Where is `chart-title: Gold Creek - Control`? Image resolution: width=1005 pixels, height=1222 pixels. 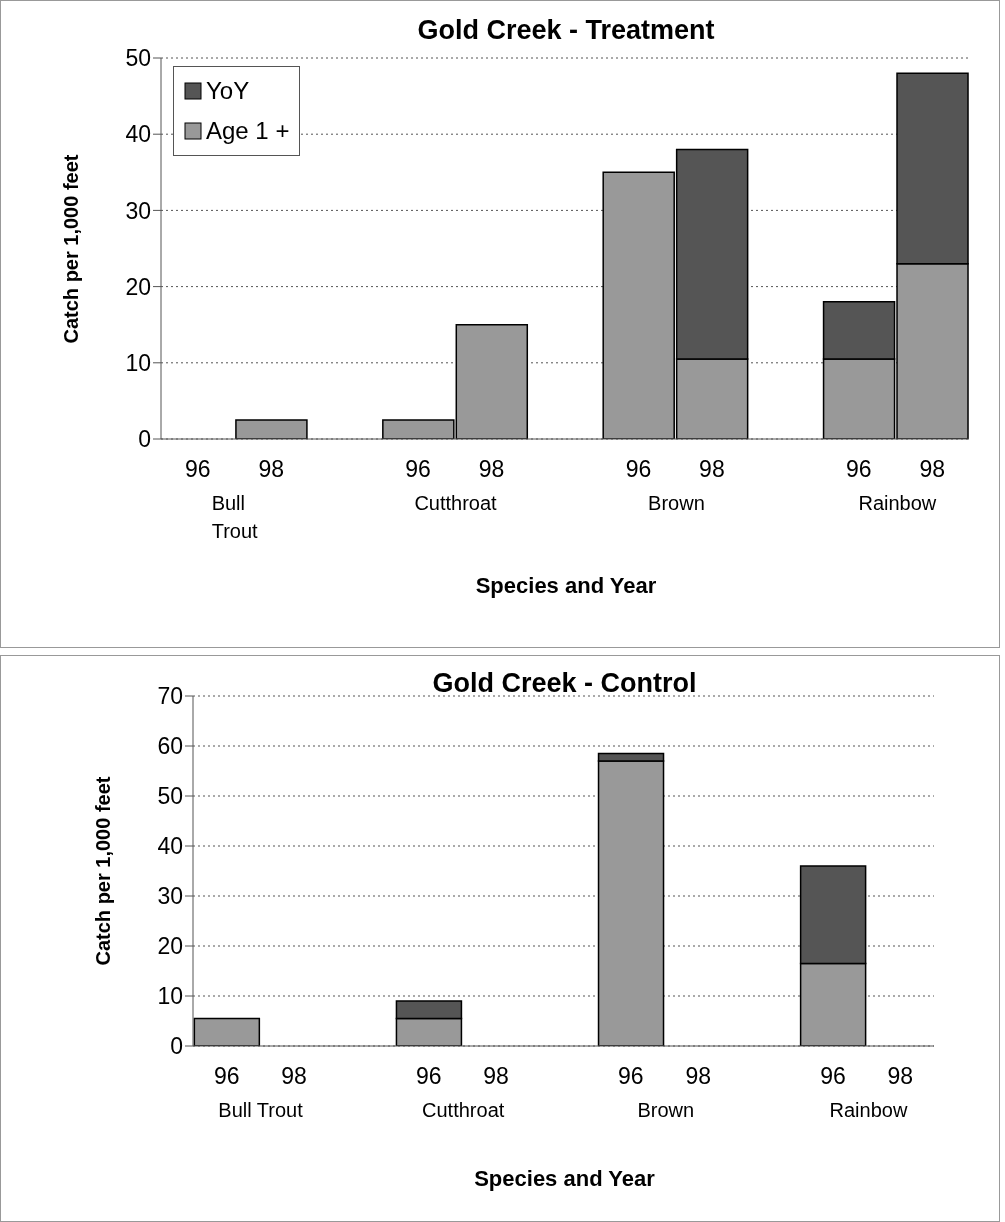
chart-title: Gold Creek - Control is located at coordinates (564, 683).